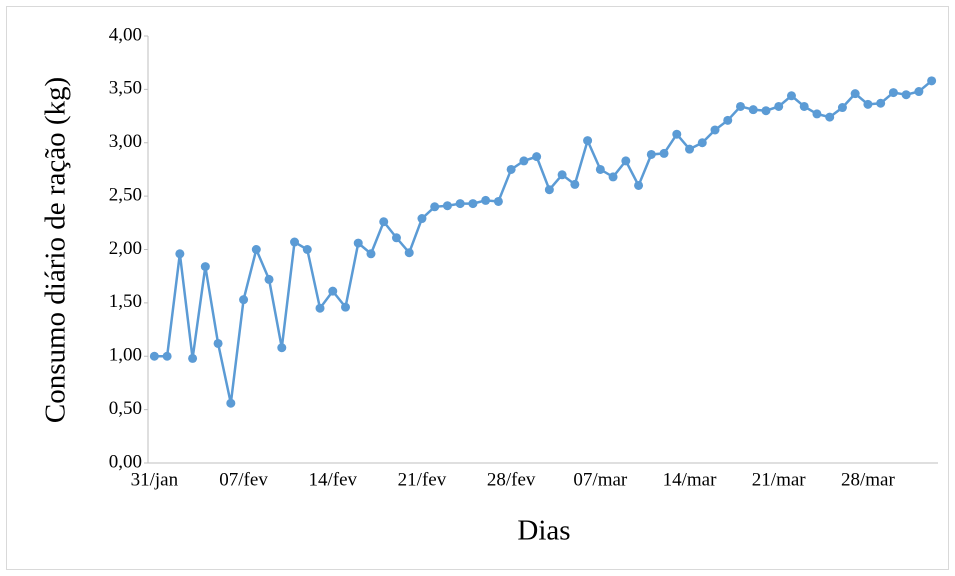 Image resolution: width=955 pixels, height=576 pixels. What do you see at coordinates (600, 479) in the screenshot?
I see `x-tick-label: 07/mar` at bounding box center [600, 479].